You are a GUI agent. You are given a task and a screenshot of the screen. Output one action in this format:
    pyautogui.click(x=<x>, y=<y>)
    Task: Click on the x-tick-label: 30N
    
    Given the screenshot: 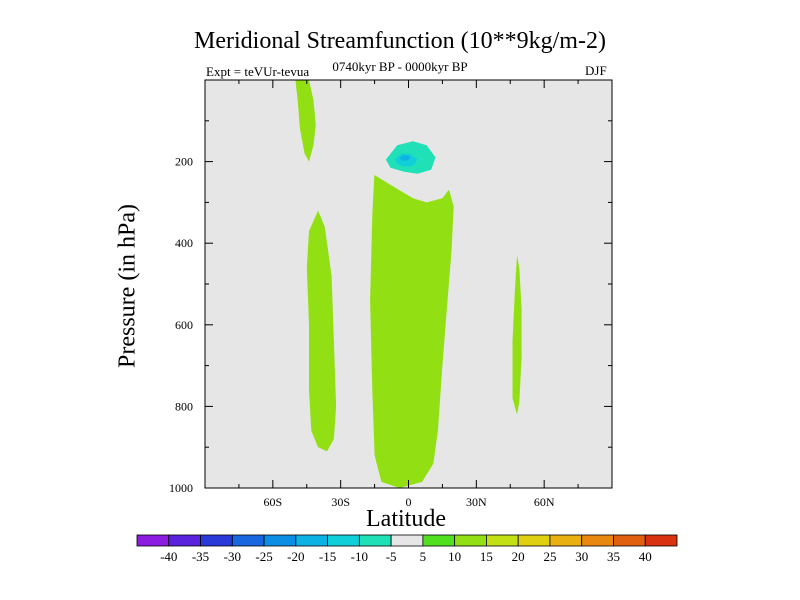 What is the action you would take?
    pyautogui.click(x=476, y=502)
    